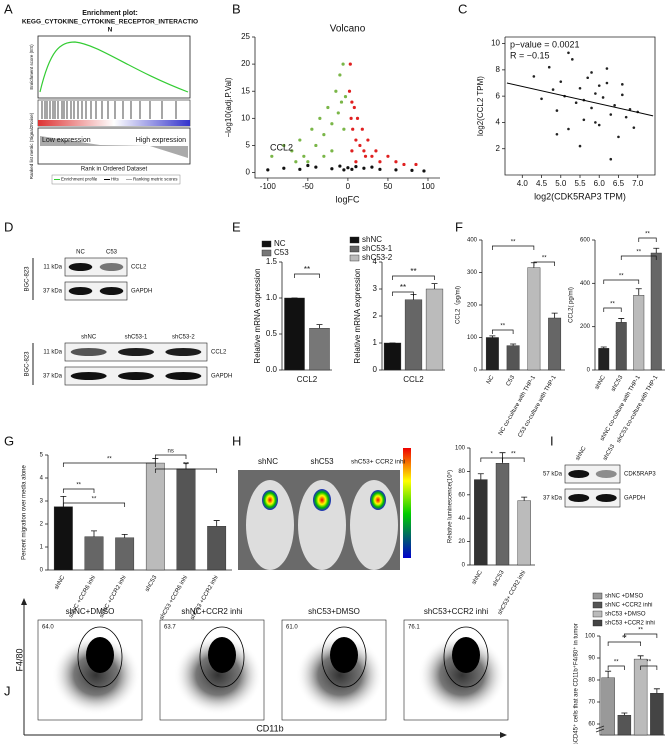  Describe the element at coordinates (600, 382) in the screenshot. I see `x-tick-label: shNC` at that location.